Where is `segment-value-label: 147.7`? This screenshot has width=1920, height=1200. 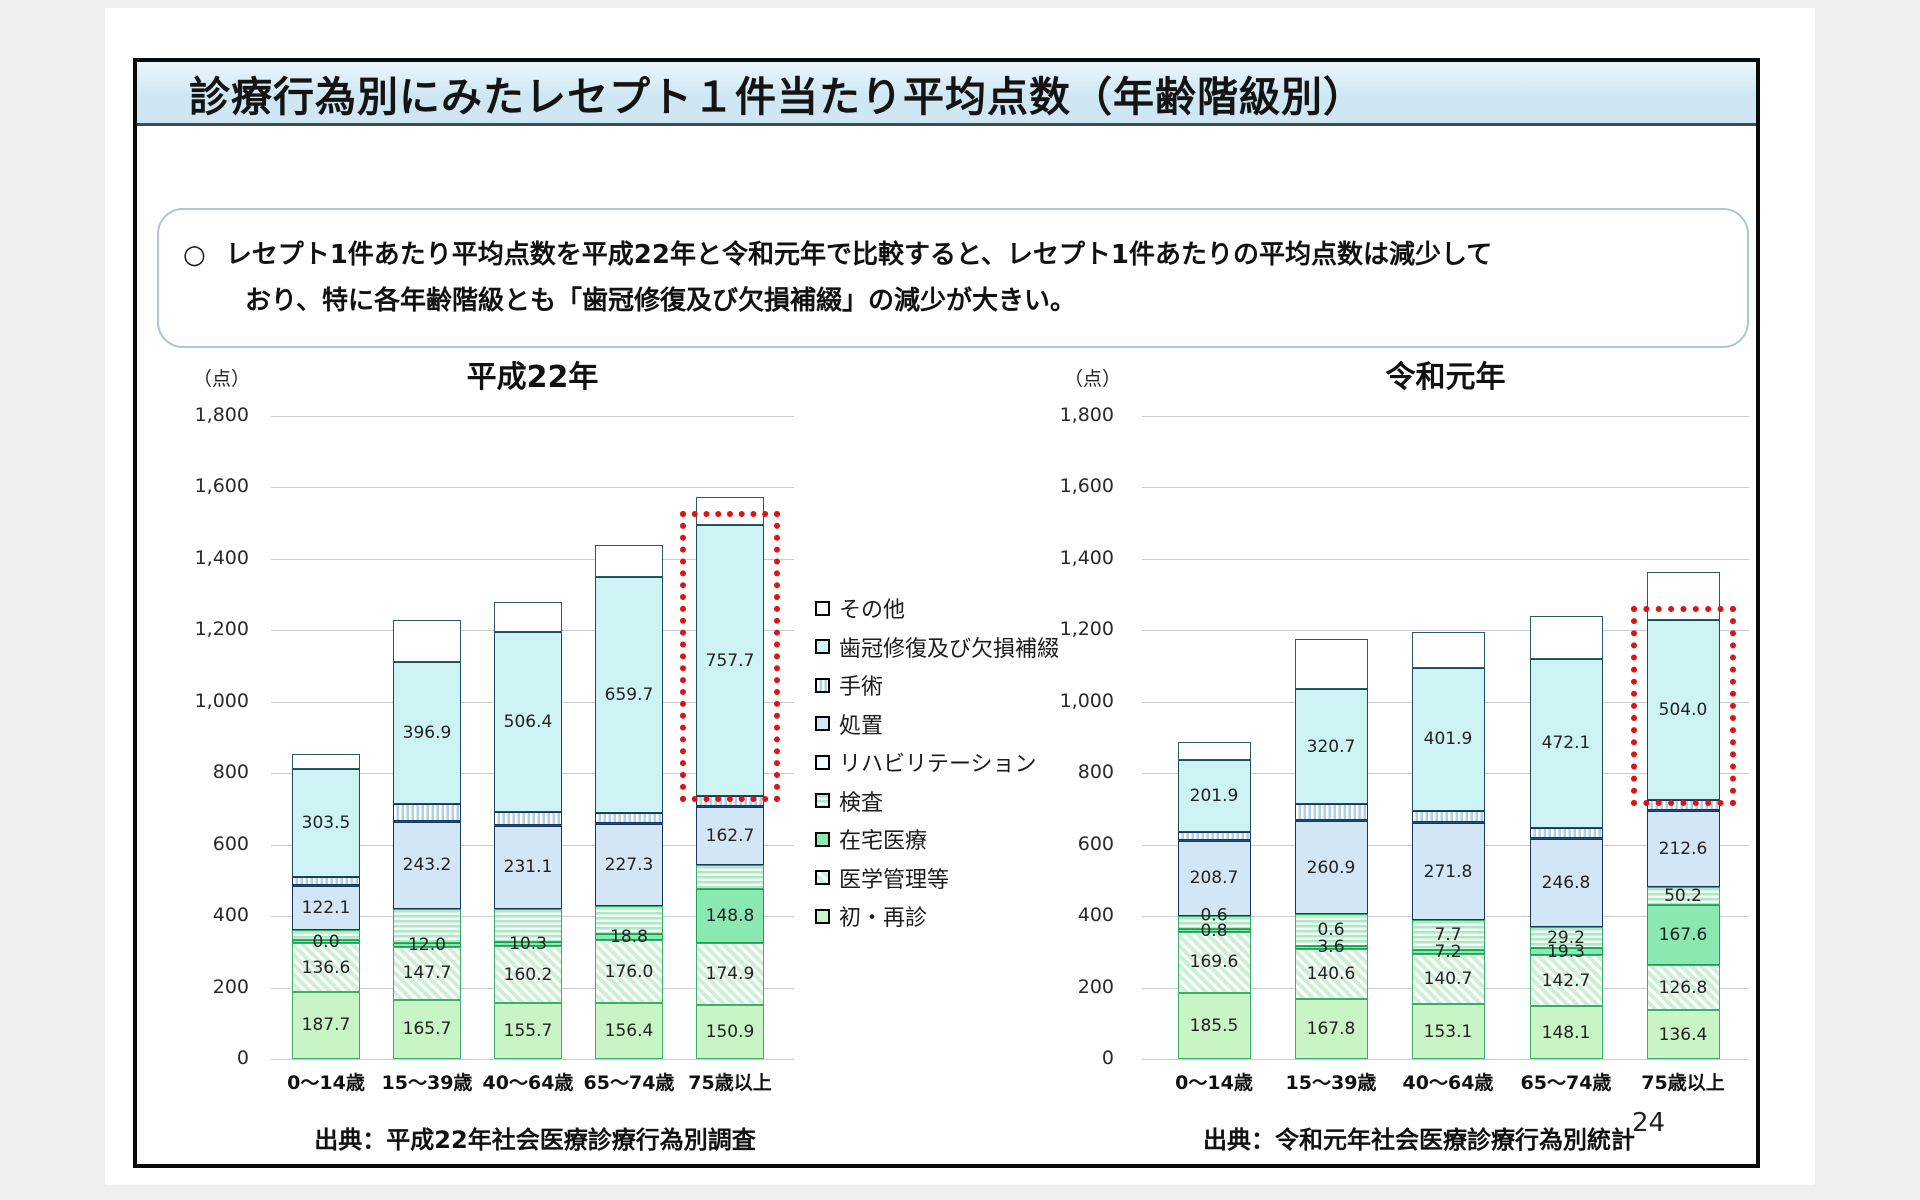 segment-value-label: 147.7 is located at coordinates (427, 973).